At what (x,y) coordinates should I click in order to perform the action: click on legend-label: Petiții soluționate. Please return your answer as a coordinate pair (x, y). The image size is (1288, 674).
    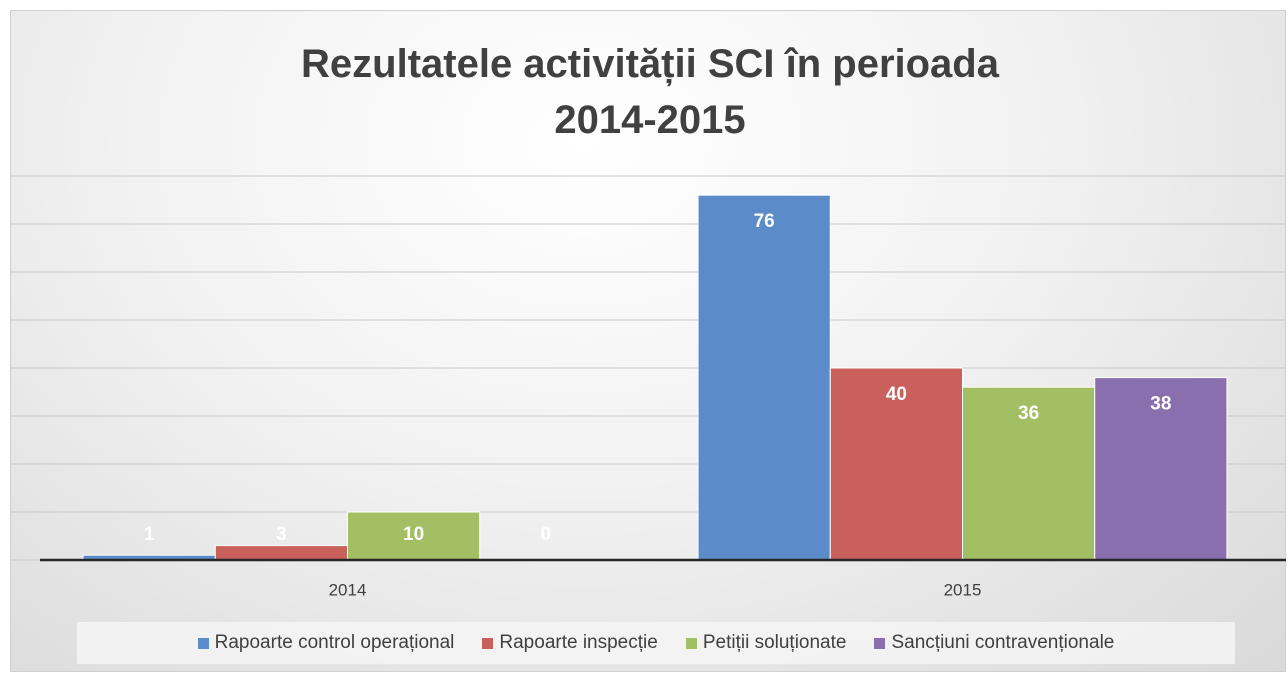
    Looking at the image, I should click on (774, 642).